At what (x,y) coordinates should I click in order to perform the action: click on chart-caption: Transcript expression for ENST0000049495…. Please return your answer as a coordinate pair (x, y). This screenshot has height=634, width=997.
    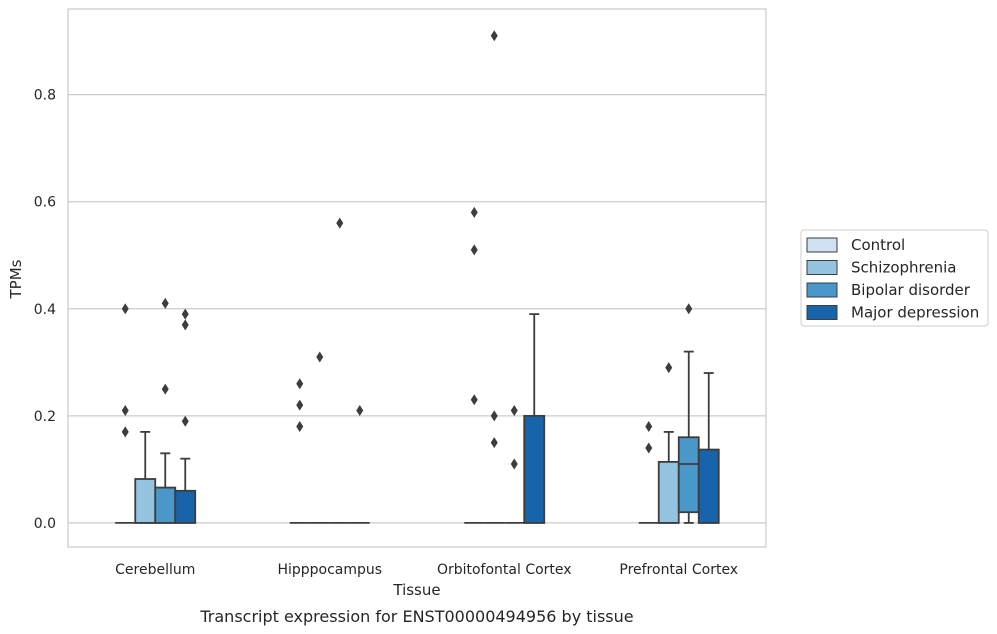
    Looking at the image, I should click on (416, 616).